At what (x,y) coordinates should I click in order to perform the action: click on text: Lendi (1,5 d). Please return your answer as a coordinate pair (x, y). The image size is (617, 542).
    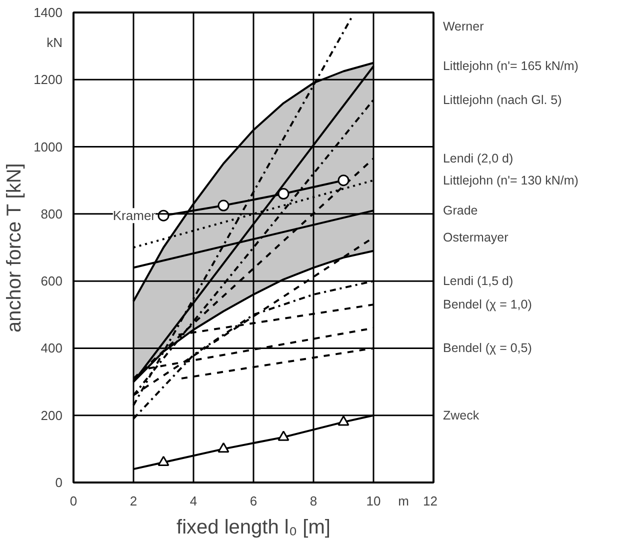
    Looking at the image, I should click on (478, 281).